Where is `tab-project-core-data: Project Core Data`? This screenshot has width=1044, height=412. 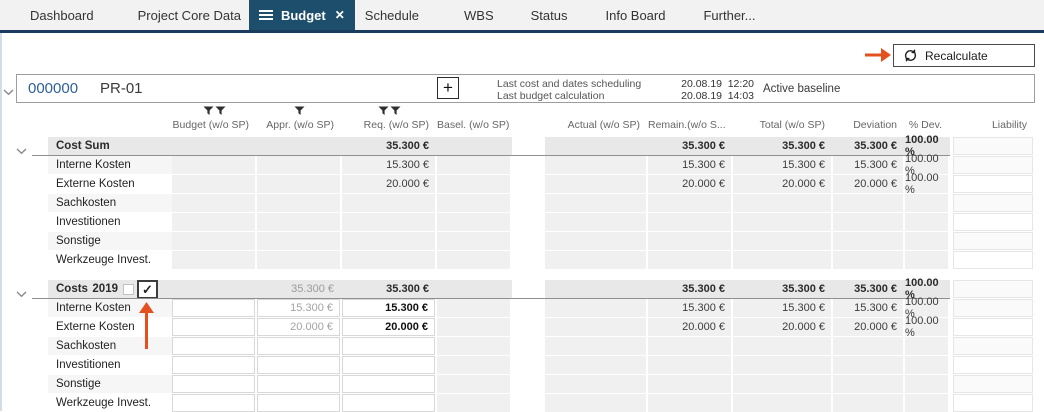 tab-project-core-data: Project Core Data is located at coordinates (189, 15).